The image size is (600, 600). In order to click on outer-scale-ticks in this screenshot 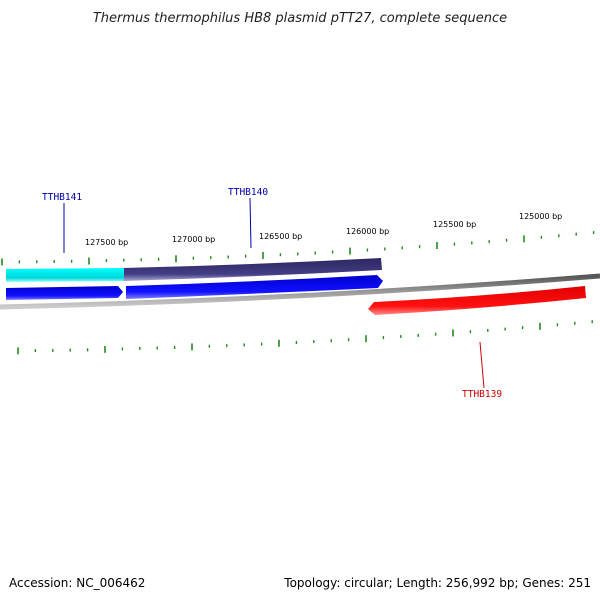, I will do `click(298, 248)`.